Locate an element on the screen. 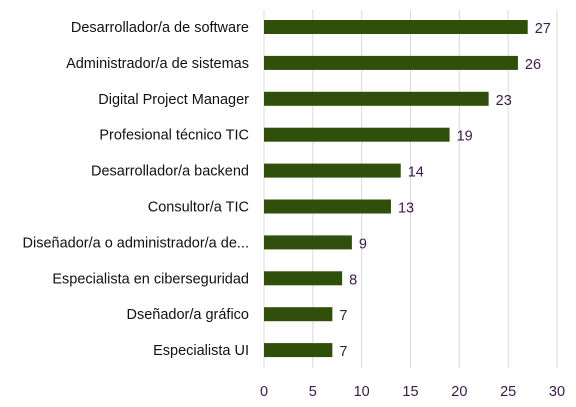 The width and height of the screenshot is (576, 407). category-label: Digital Project Manager is located at coordinates (173, 100).